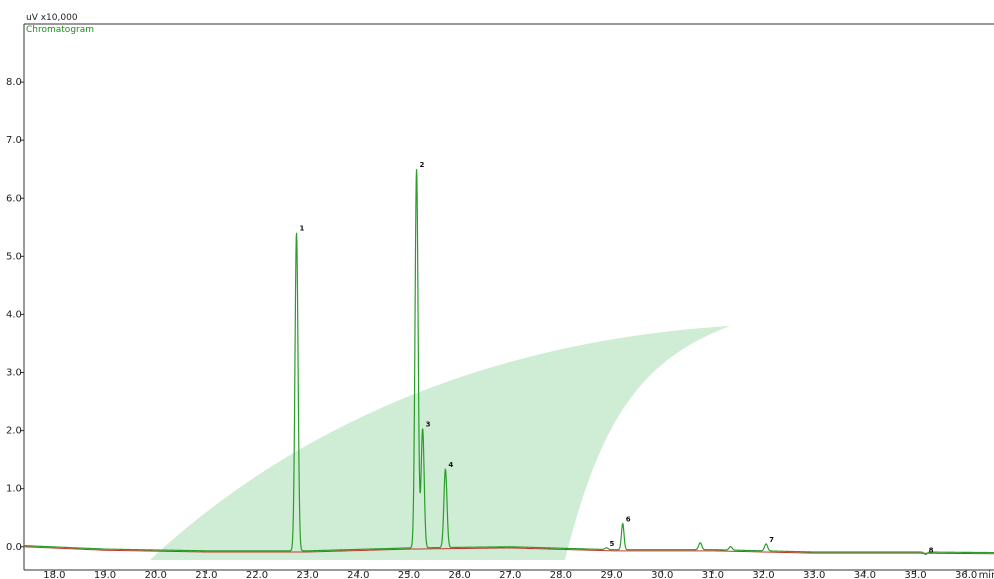 The height and width of the screenshot is (579, 994). I want to click on peak-label: 2, so click(422, 165).